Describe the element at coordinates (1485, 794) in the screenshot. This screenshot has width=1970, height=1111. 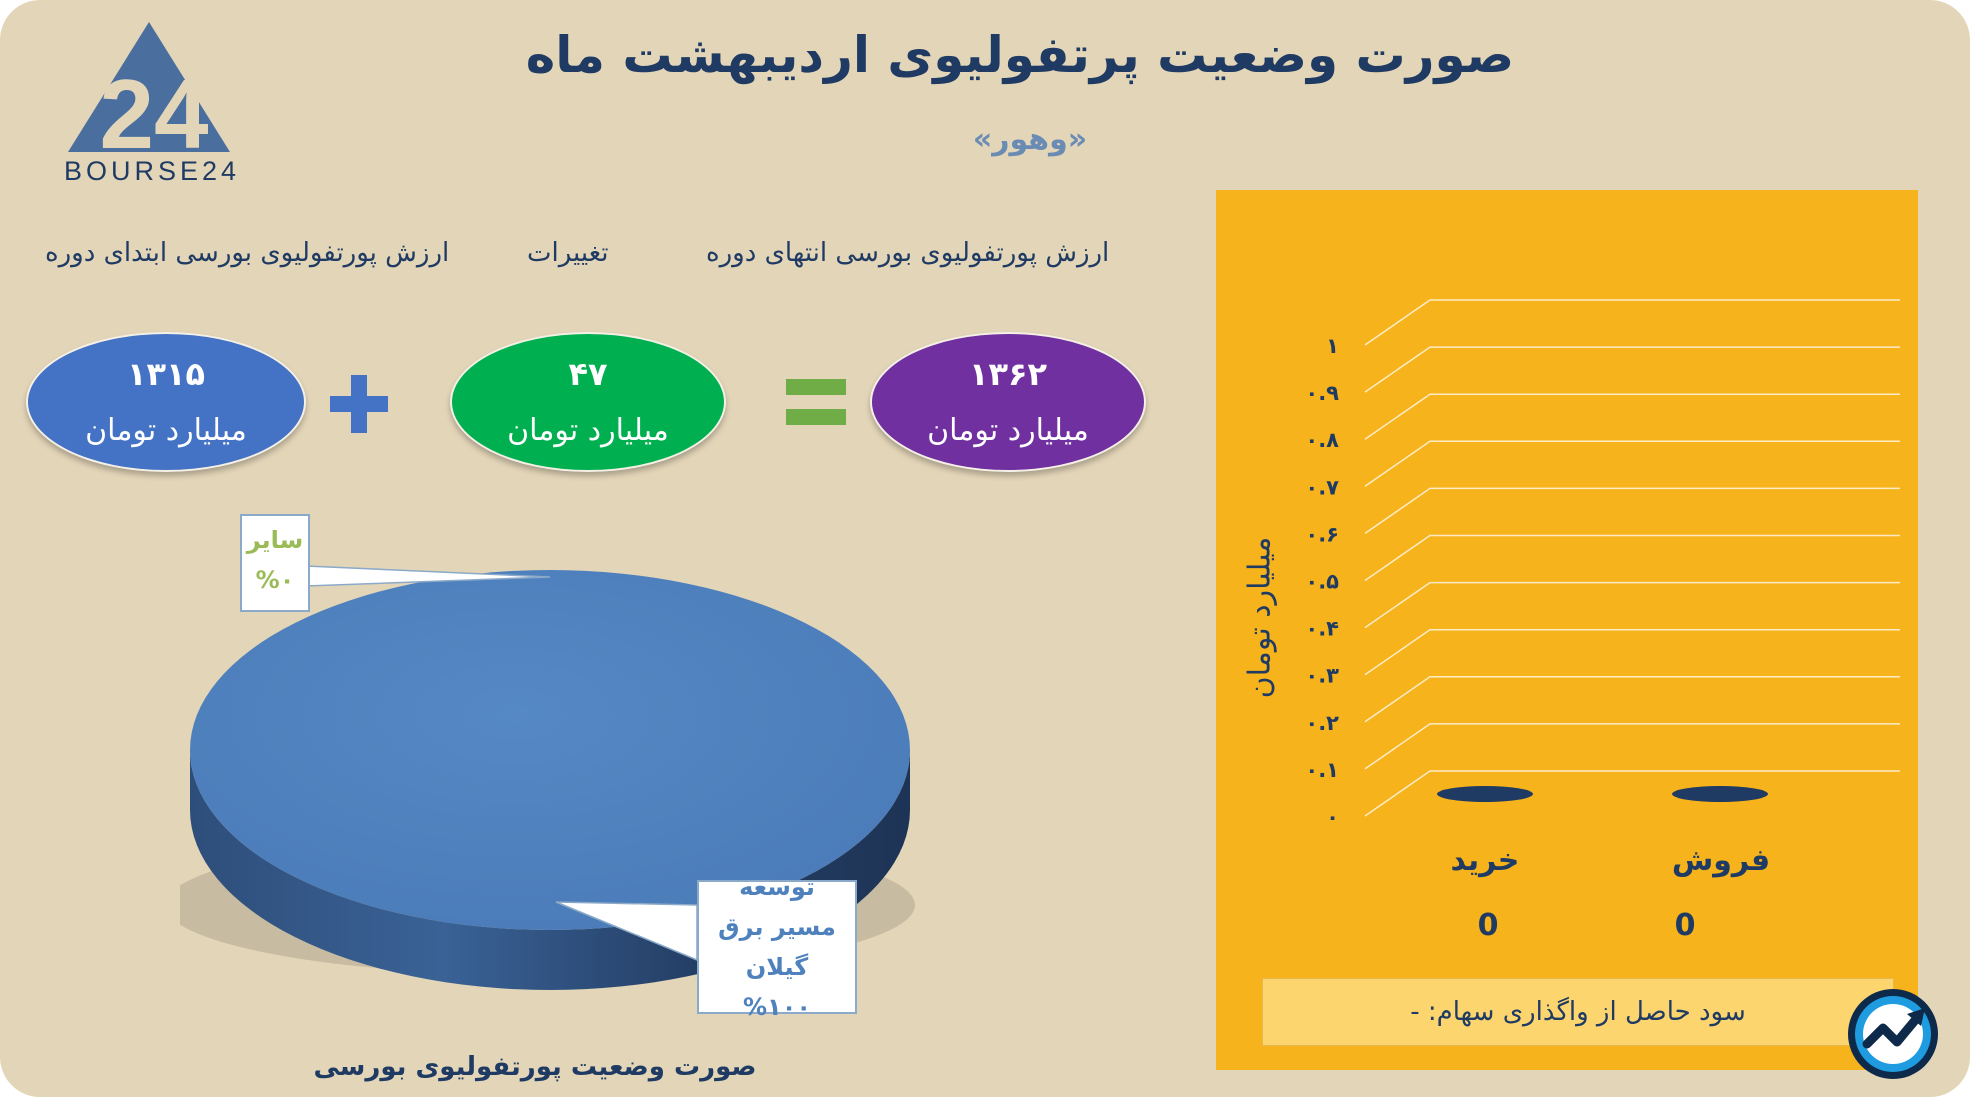
I see `bar-buy` at that location.